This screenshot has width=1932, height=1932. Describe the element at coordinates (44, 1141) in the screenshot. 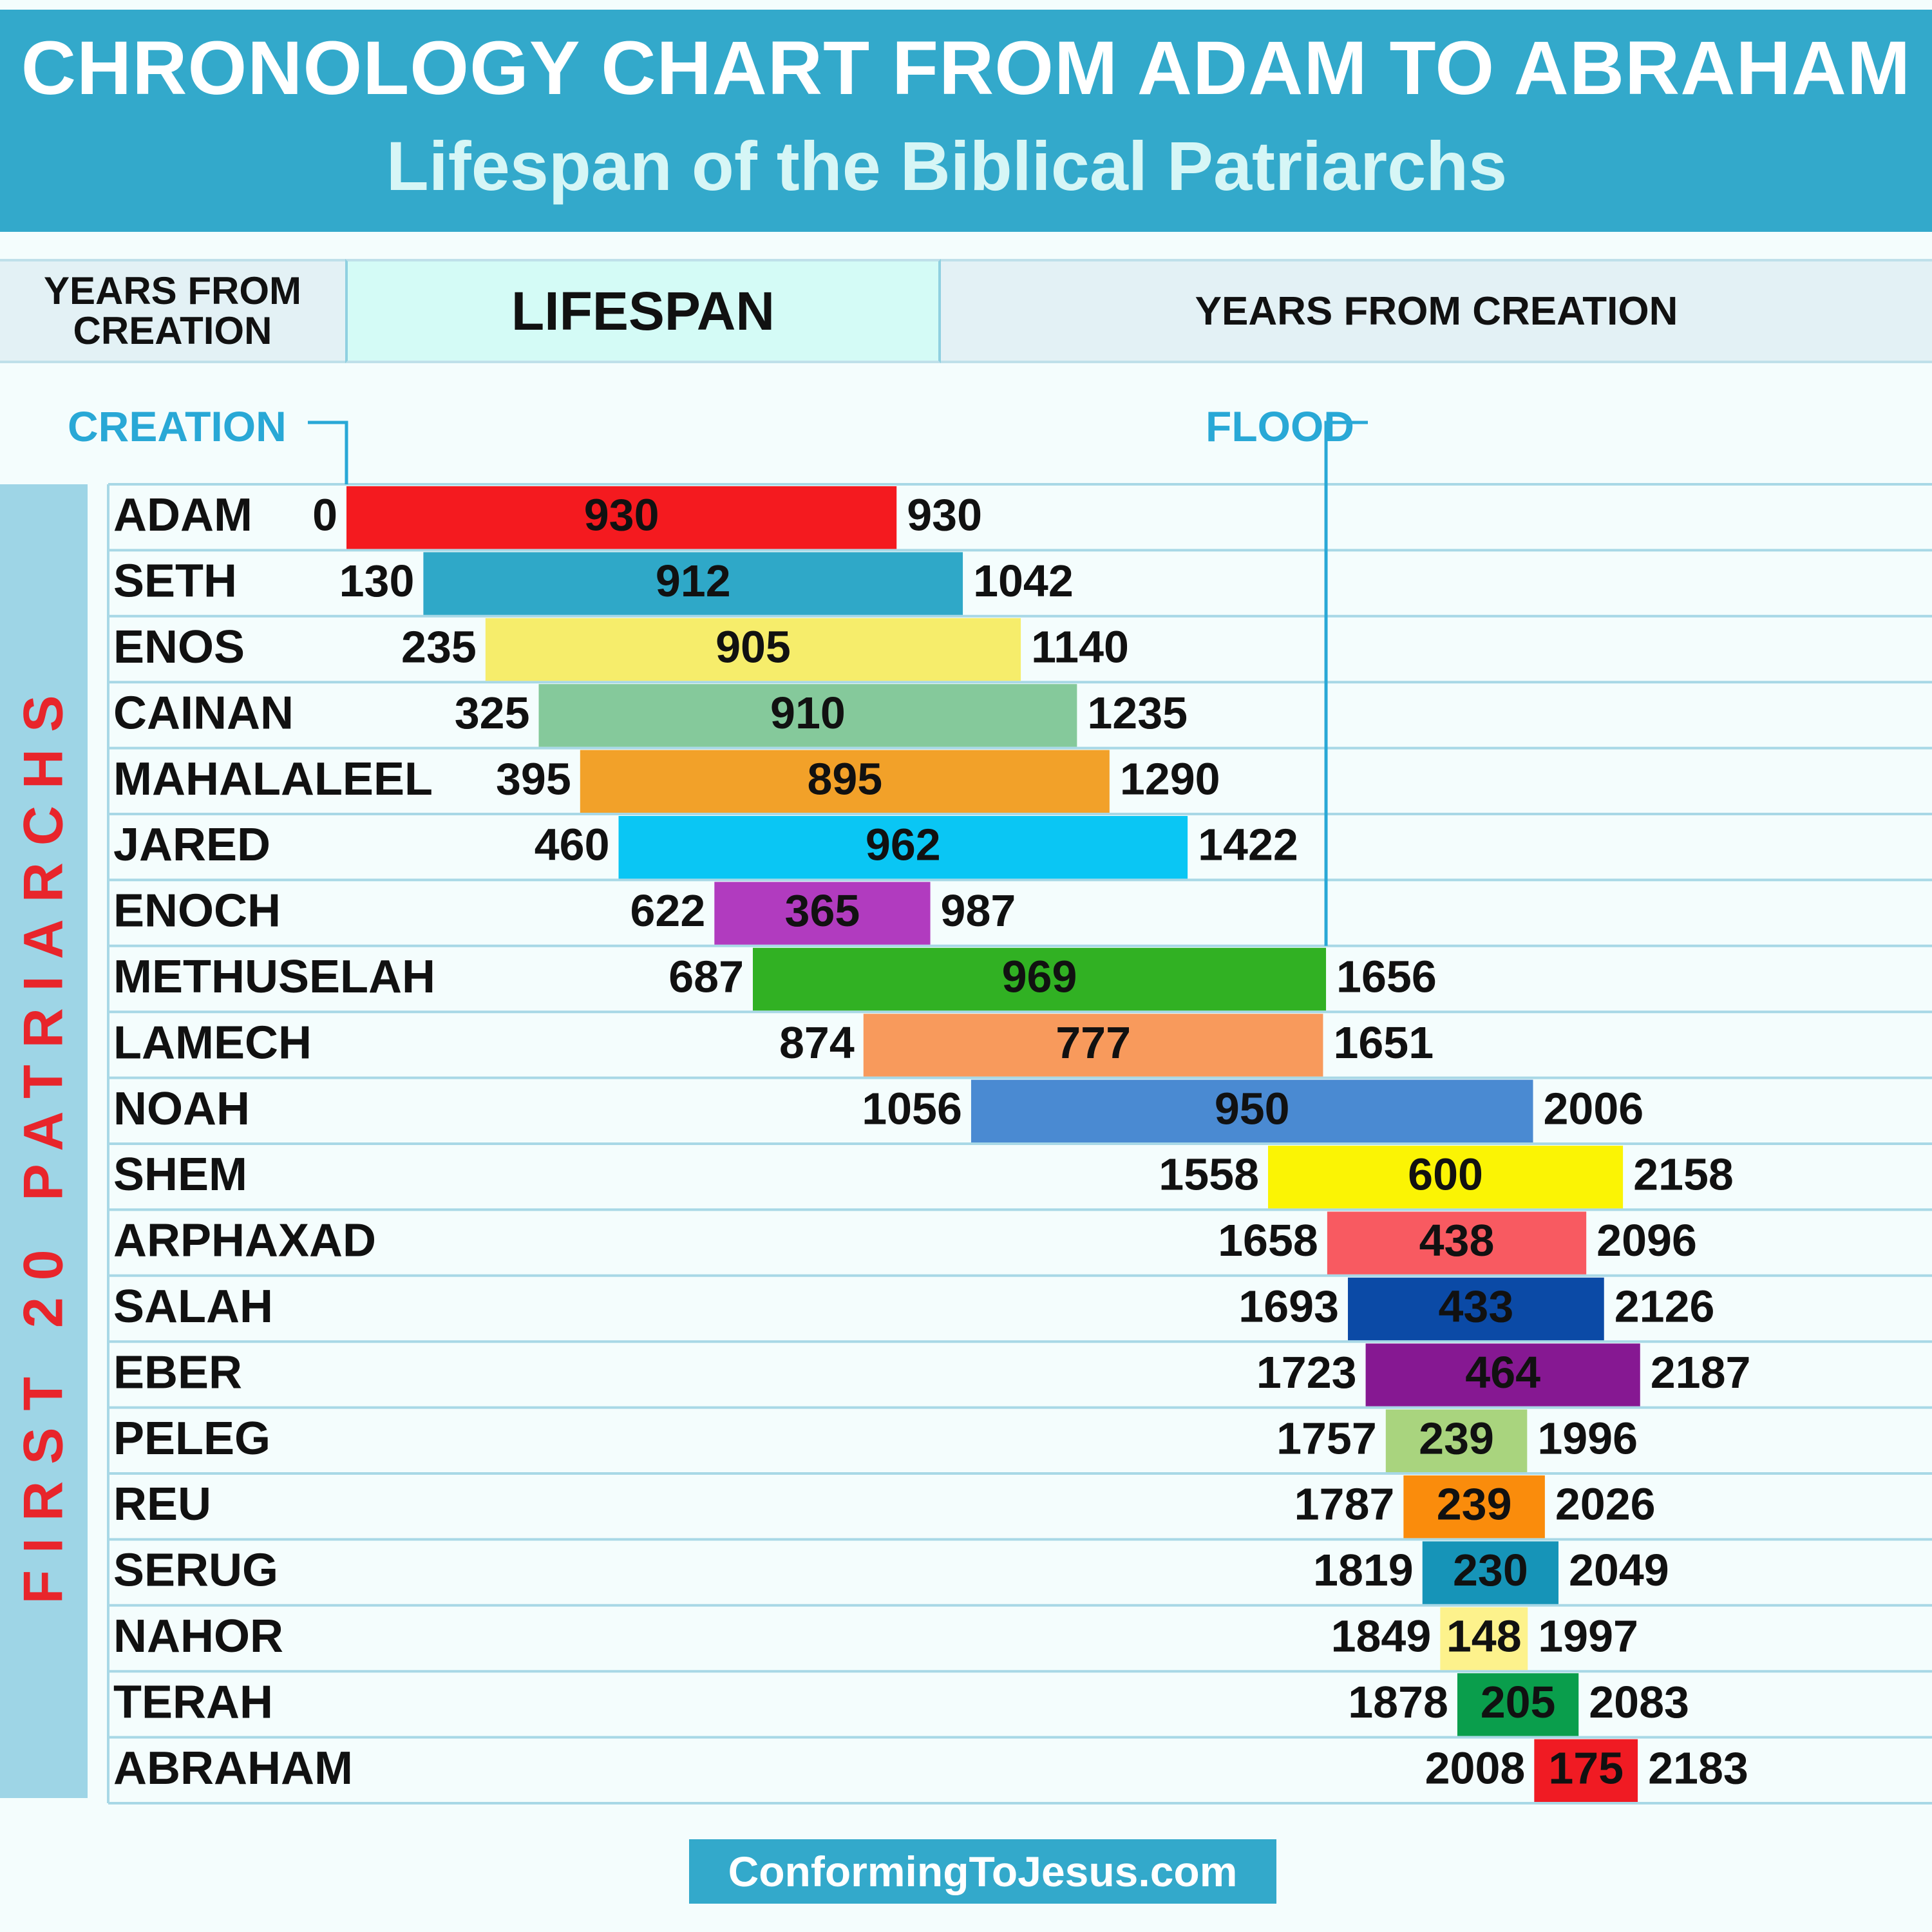

I see `sidebar-band` at that location.